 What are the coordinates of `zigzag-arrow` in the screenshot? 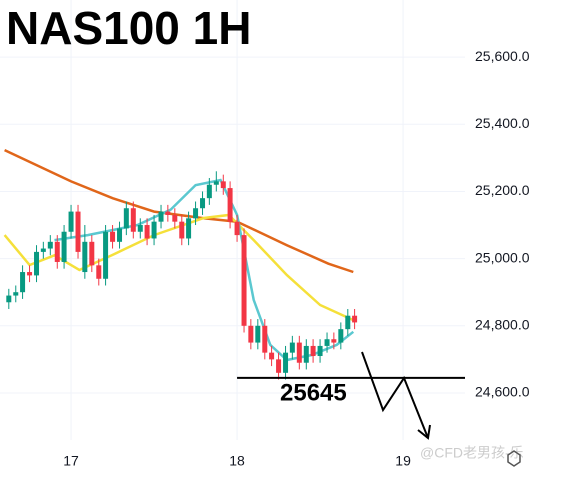 It's located at (395, 395).